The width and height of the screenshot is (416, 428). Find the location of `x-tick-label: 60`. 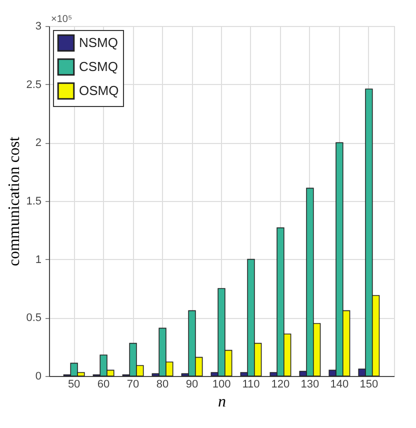

x-tick-label: 60 is located at coordinates (103, 384).